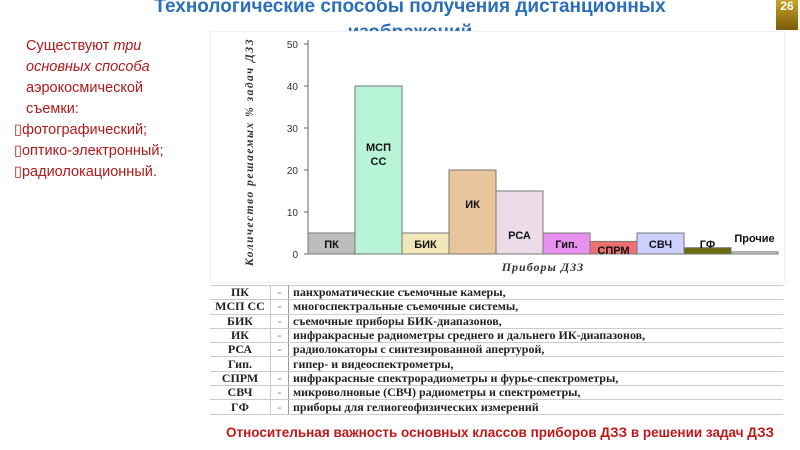 This screenshot has height=450, width=800. I want to click on slide-number-badge: 26, so click(787, 15).